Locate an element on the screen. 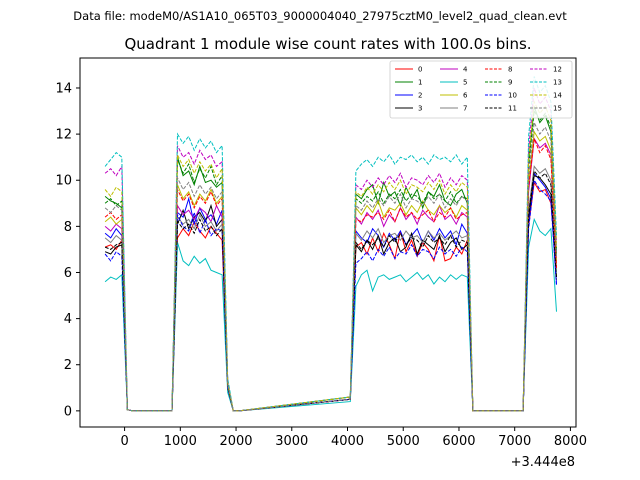 The height and width of the screenshot is (480, 640). x-tick-label: 8000 is located at coordinates (570, 441).